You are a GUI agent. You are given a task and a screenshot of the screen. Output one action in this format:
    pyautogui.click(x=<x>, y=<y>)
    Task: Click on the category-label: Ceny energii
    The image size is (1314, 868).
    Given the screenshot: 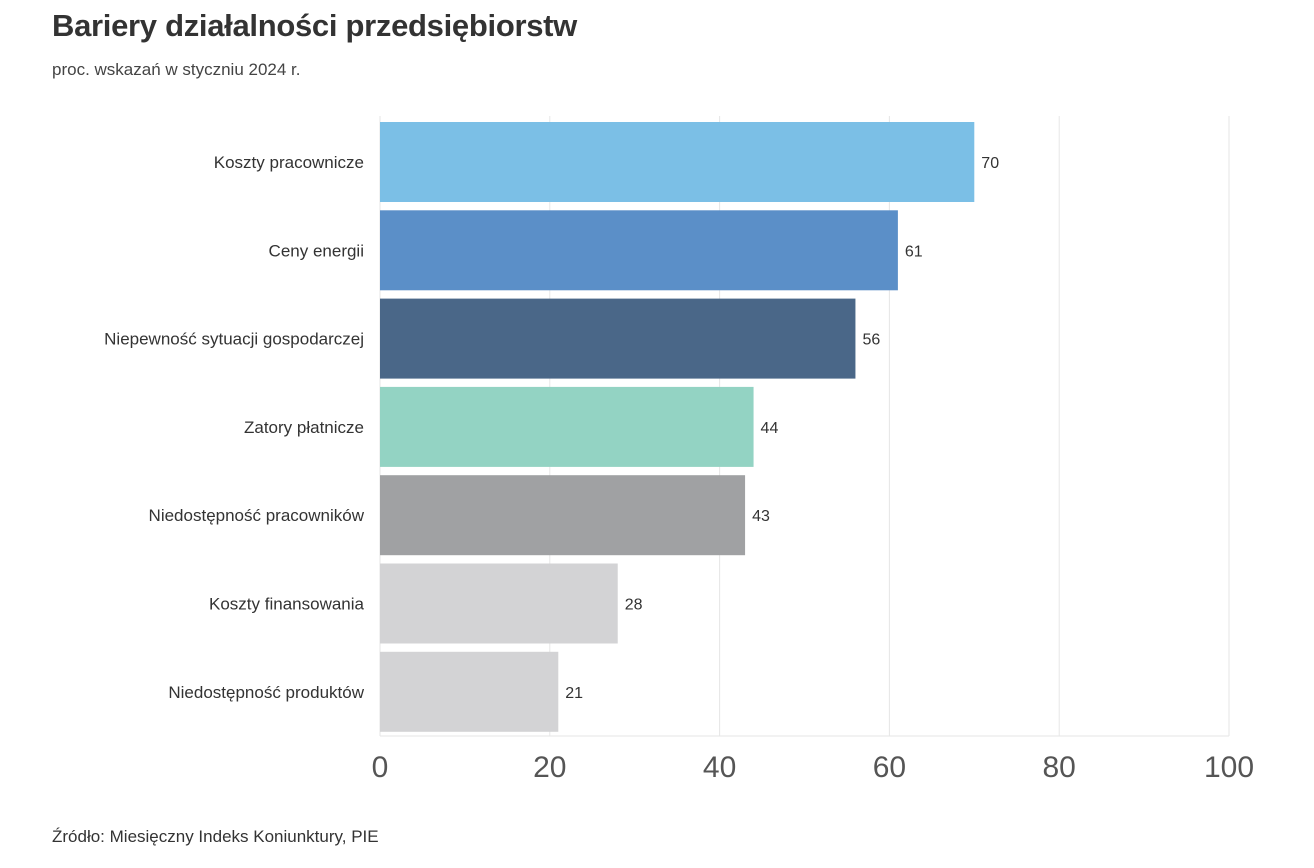 What is the action you would take?
    pyautogui.click(x=316, y=250)
    